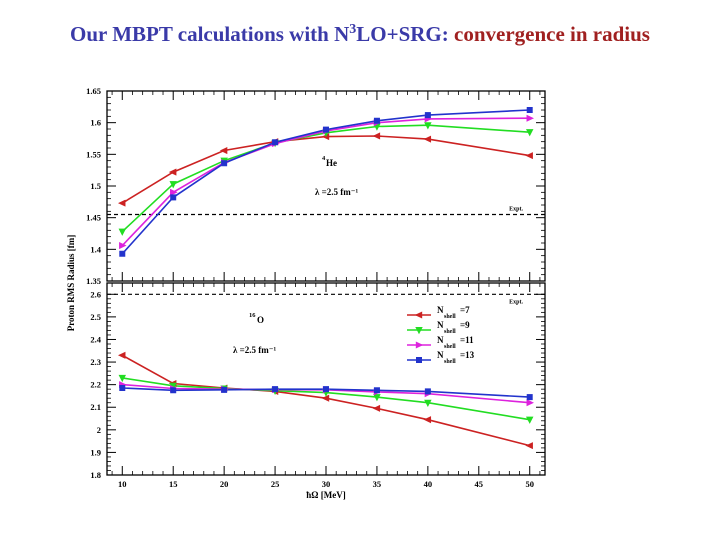 This screenshot has height=540, width=720. What do you see at coordinates (516, 210) in the screenshot?
I see `expt-label-top: Expt.` at bounding box center [516, 210].